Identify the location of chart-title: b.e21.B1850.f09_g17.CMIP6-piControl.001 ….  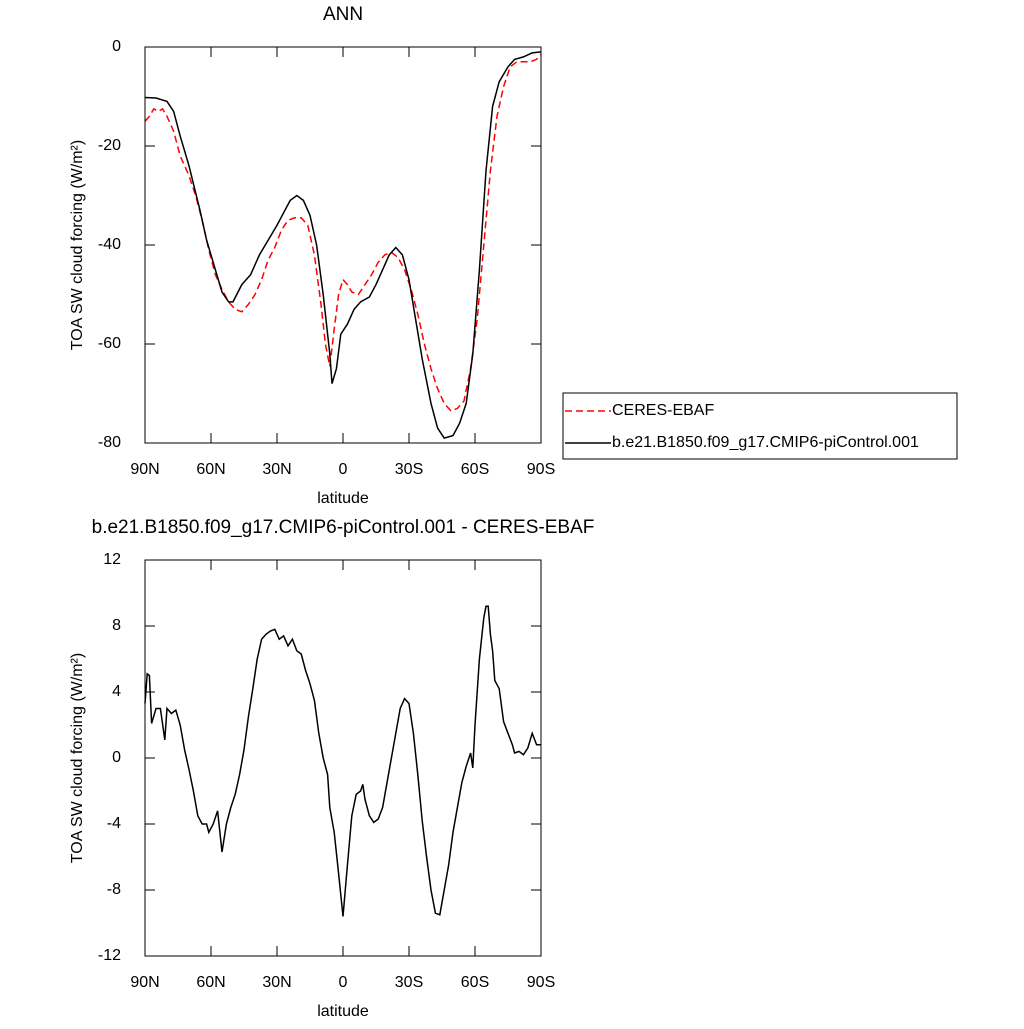
(343, 527).